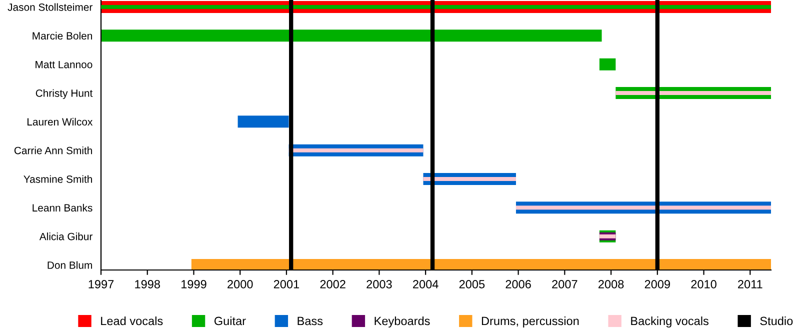 Image resolution: width=800 pixels, height=330 pixels. I want to click on x-tick-label: 2006, so click(518, 284).